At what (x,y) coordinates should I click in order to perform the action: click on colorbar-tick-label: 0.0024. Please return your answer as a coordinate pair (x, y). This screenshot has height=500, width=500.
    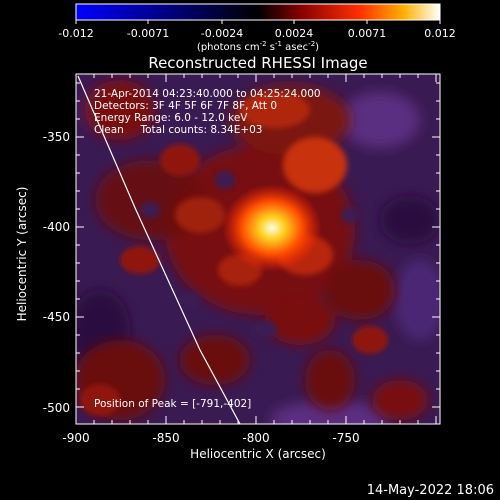
    Looking at the image, I should click on (294, 33).